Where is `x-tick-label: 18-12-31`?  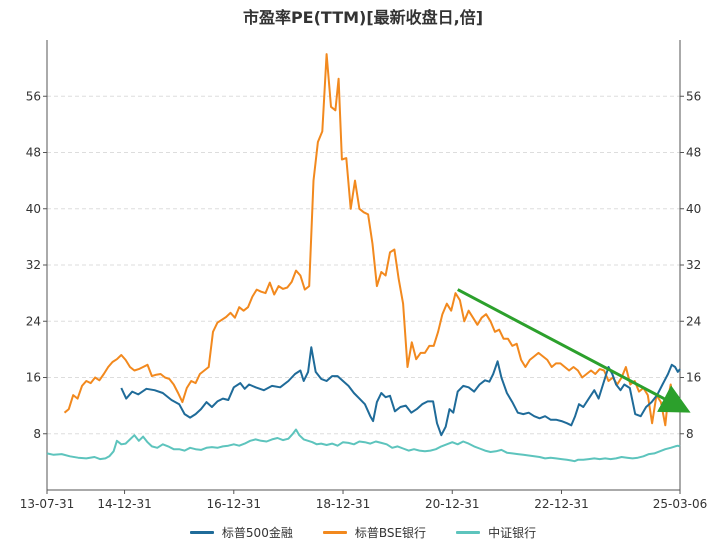
x-tick-label: 18-12-31 is located at coordinates (343, 504).